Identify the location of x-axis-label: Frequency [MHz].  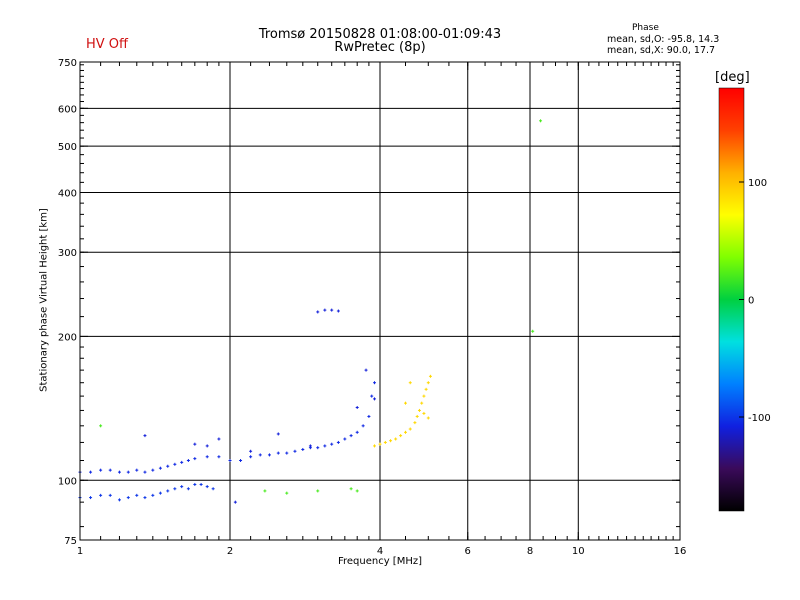
(380, 561).